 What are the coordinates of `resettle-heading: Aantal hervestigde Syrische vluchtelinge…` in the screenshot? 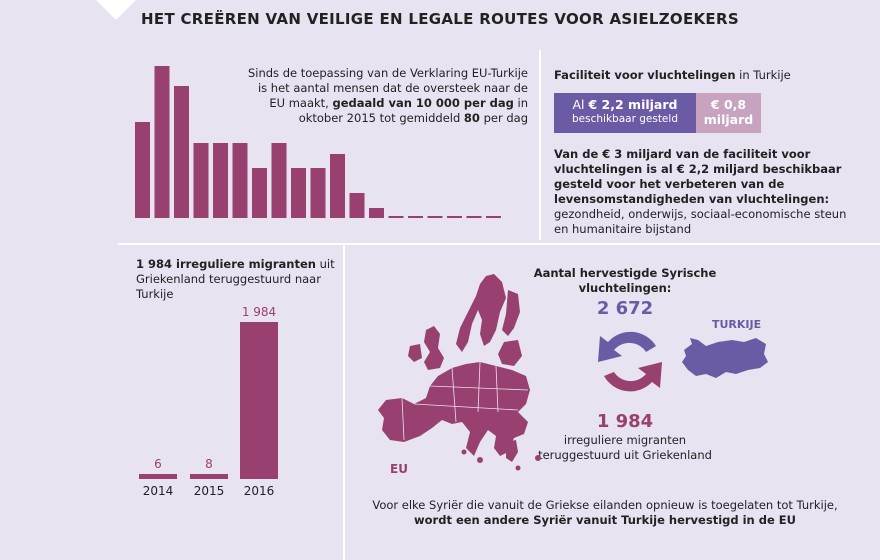 It's located at (625, 280).